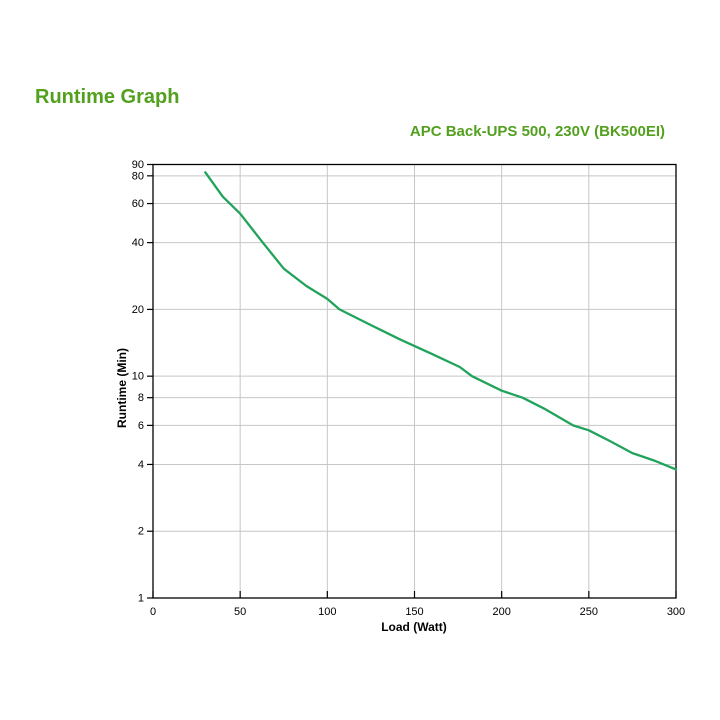  What do you see at coordinates (141, 465) in the screenshot?
I see `y-tick-label: 4` at bounding box center [141, 465].